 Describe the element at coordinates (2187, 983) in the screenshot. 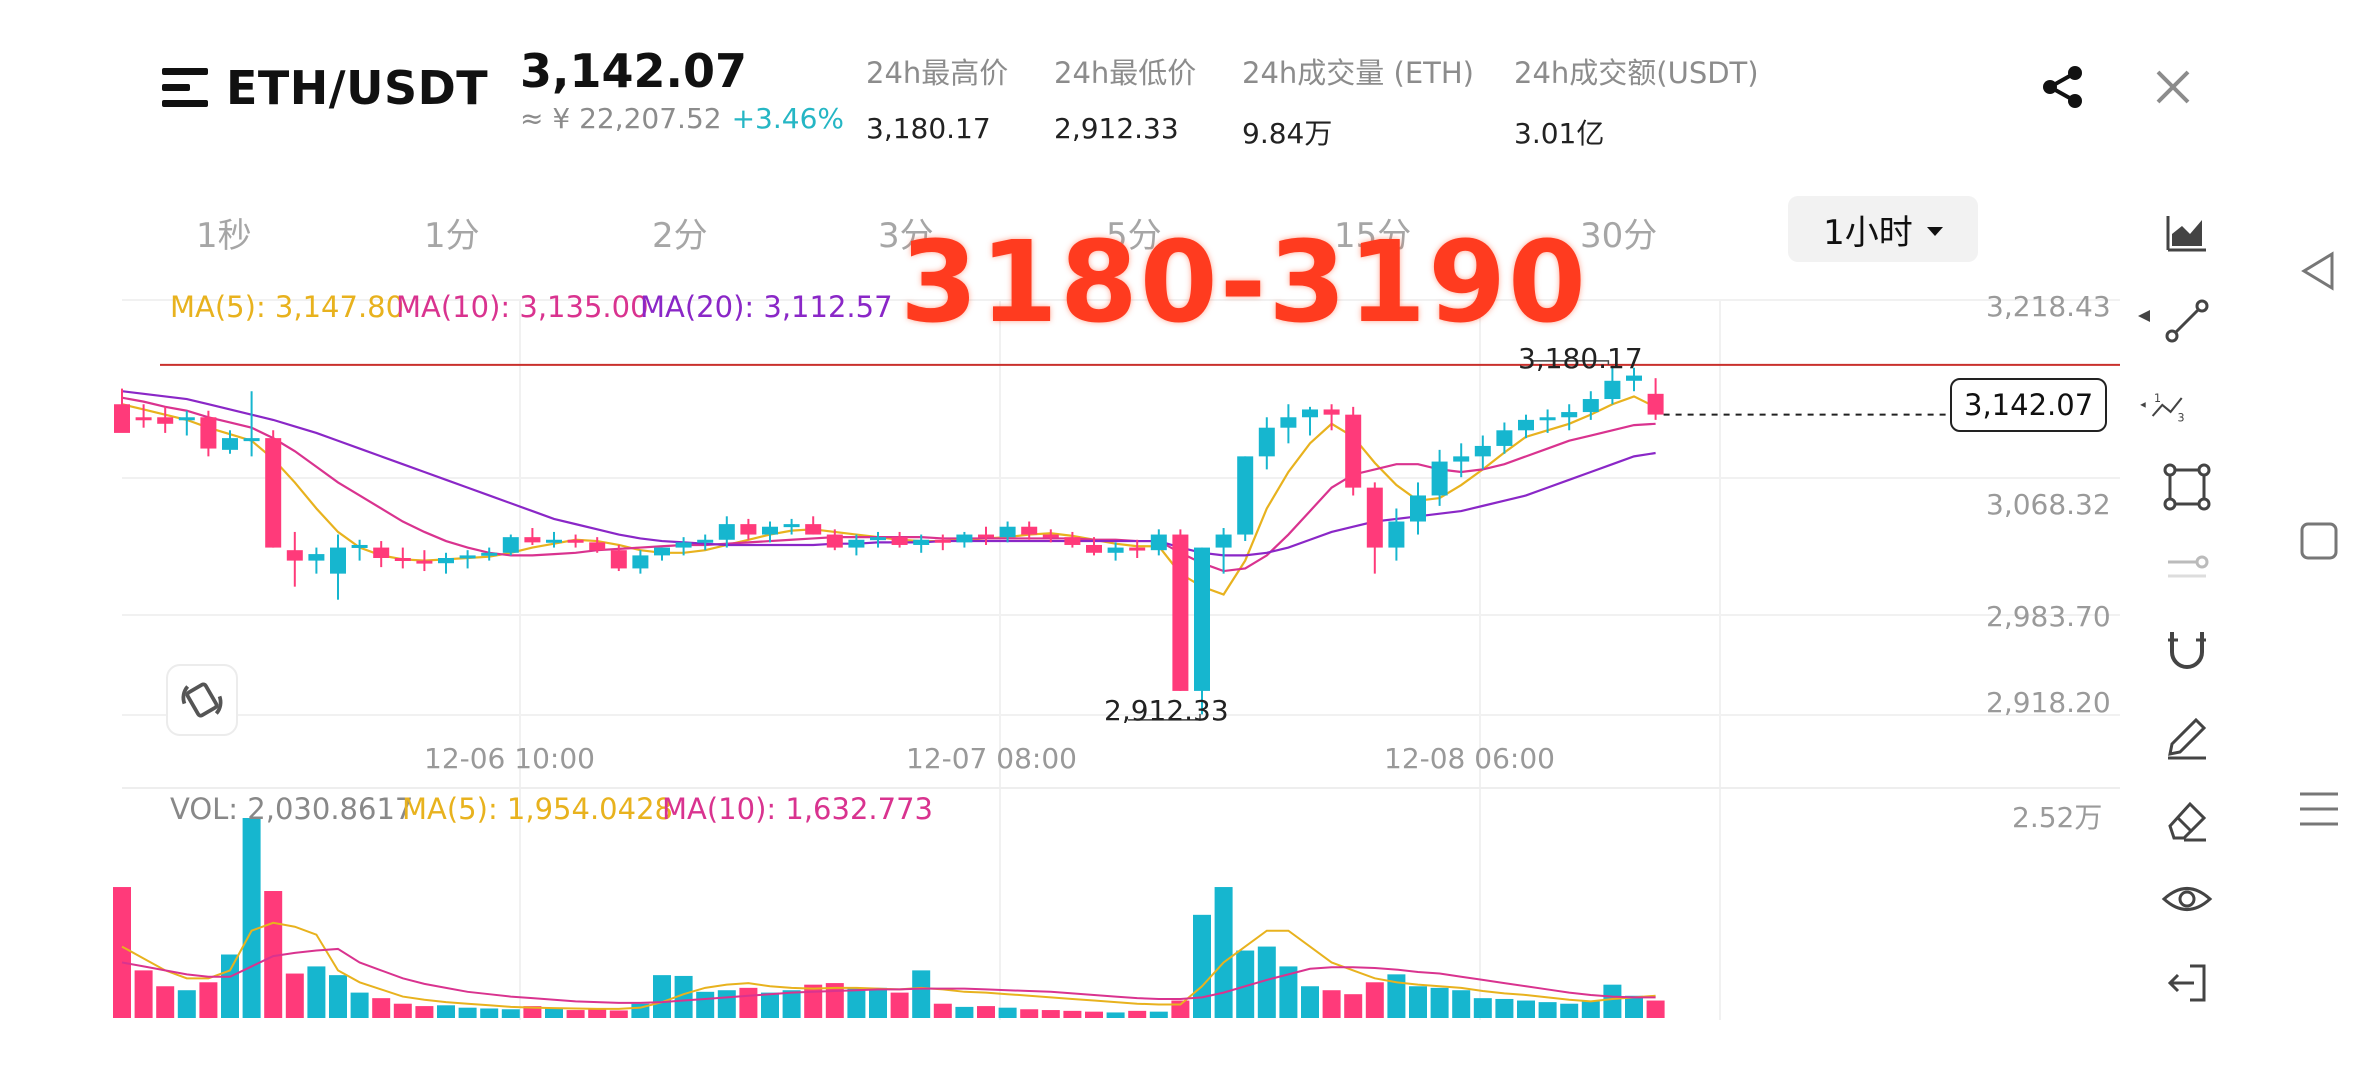

I see `exit-icon` at that location.